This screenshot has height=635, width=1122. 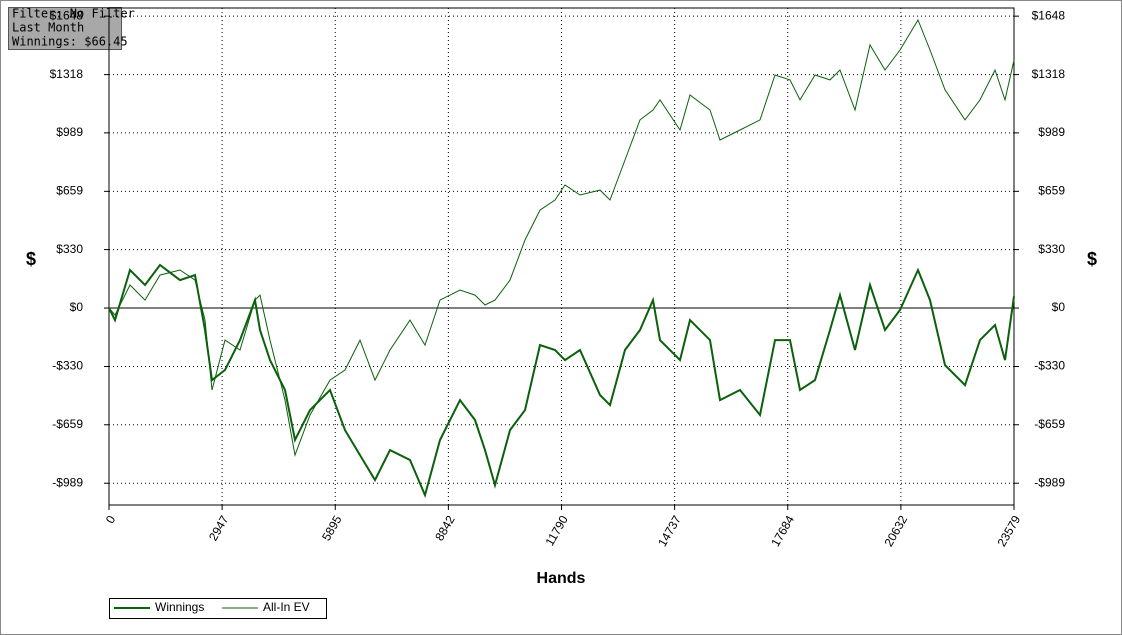 I want to click on y-tick-label: $659, so click(x=69, y=190).